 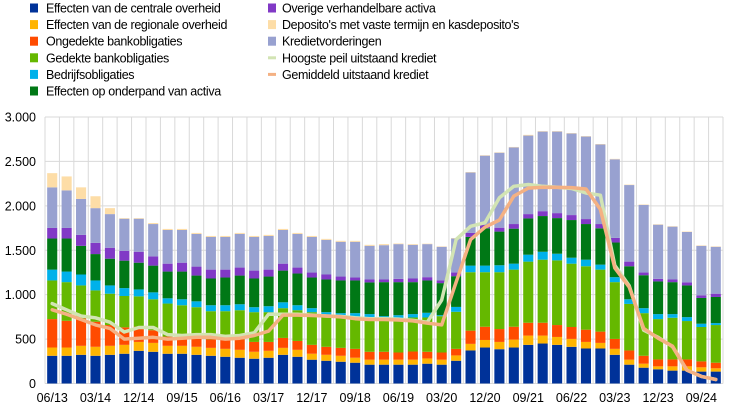 I want to click on x-tick-label: 12/14, so click(x=138, y=398).